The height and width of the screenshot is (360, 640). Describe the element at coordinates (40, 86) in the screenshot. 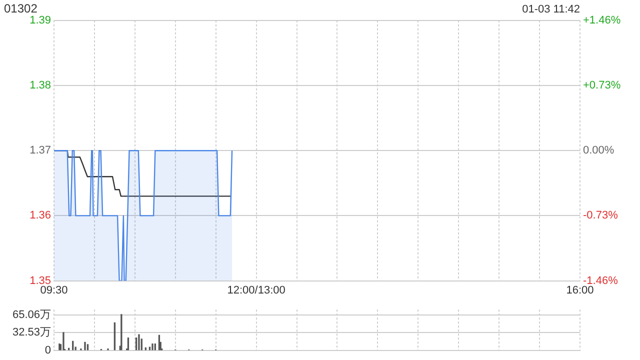

I see `y-tick-label: 1.38` at that location.